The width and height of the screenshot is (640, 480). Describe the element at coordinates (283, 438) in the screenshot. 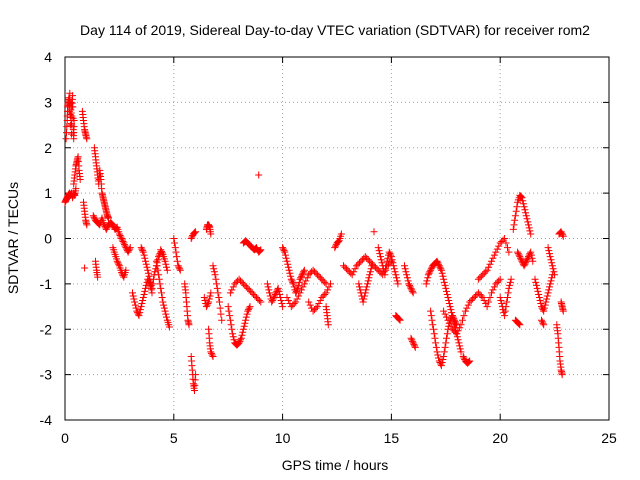

I see `x-tick-label: 10` at that location.